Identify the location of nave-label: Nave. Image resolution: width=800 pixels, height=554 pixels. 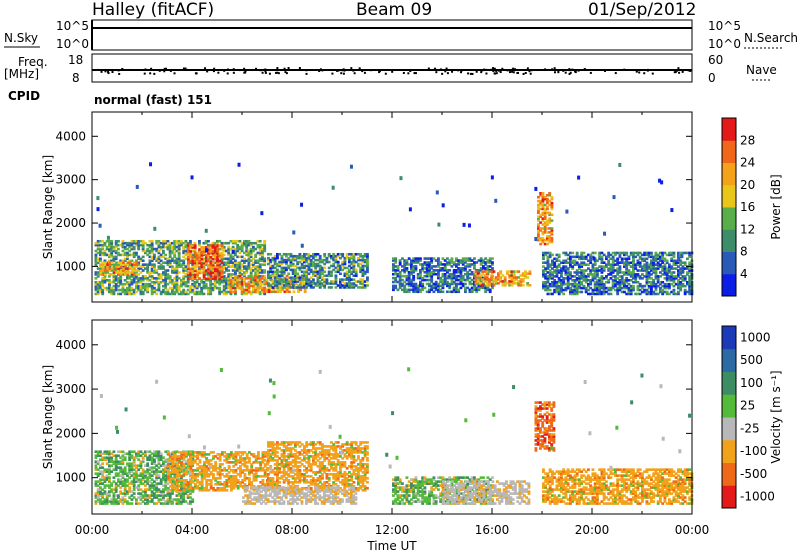
(761, 70).